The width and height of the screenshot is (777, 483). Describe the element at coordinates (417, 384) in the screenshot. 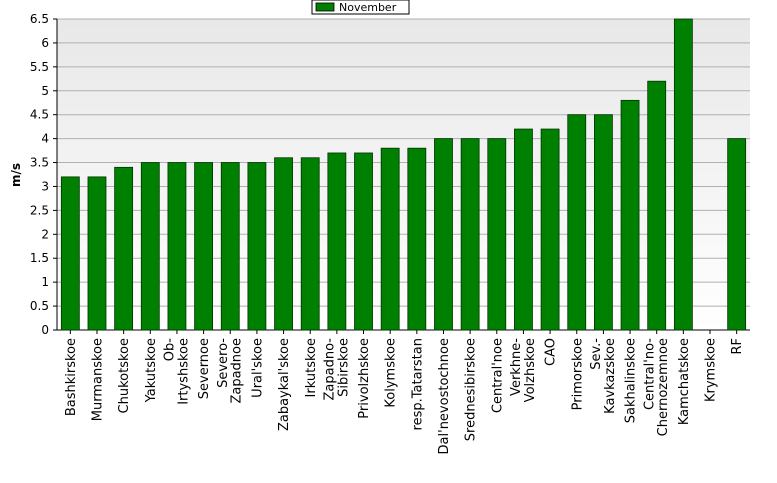

I see `x-tick-label: resp.Tatarstan` at that location.